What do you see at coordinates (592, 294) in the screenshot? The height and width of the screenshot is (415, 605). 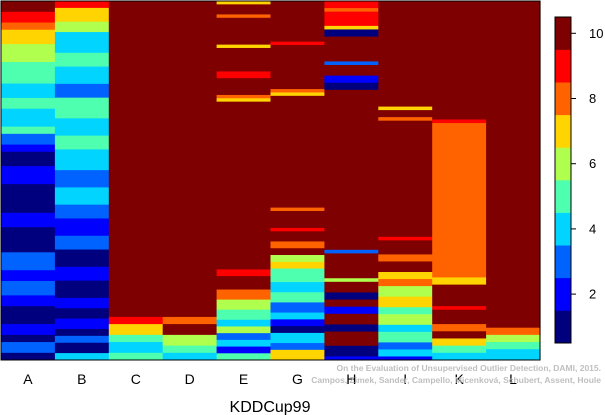 I see `colorbar-tick-label-2: 2` at bounding box center [592, 294].